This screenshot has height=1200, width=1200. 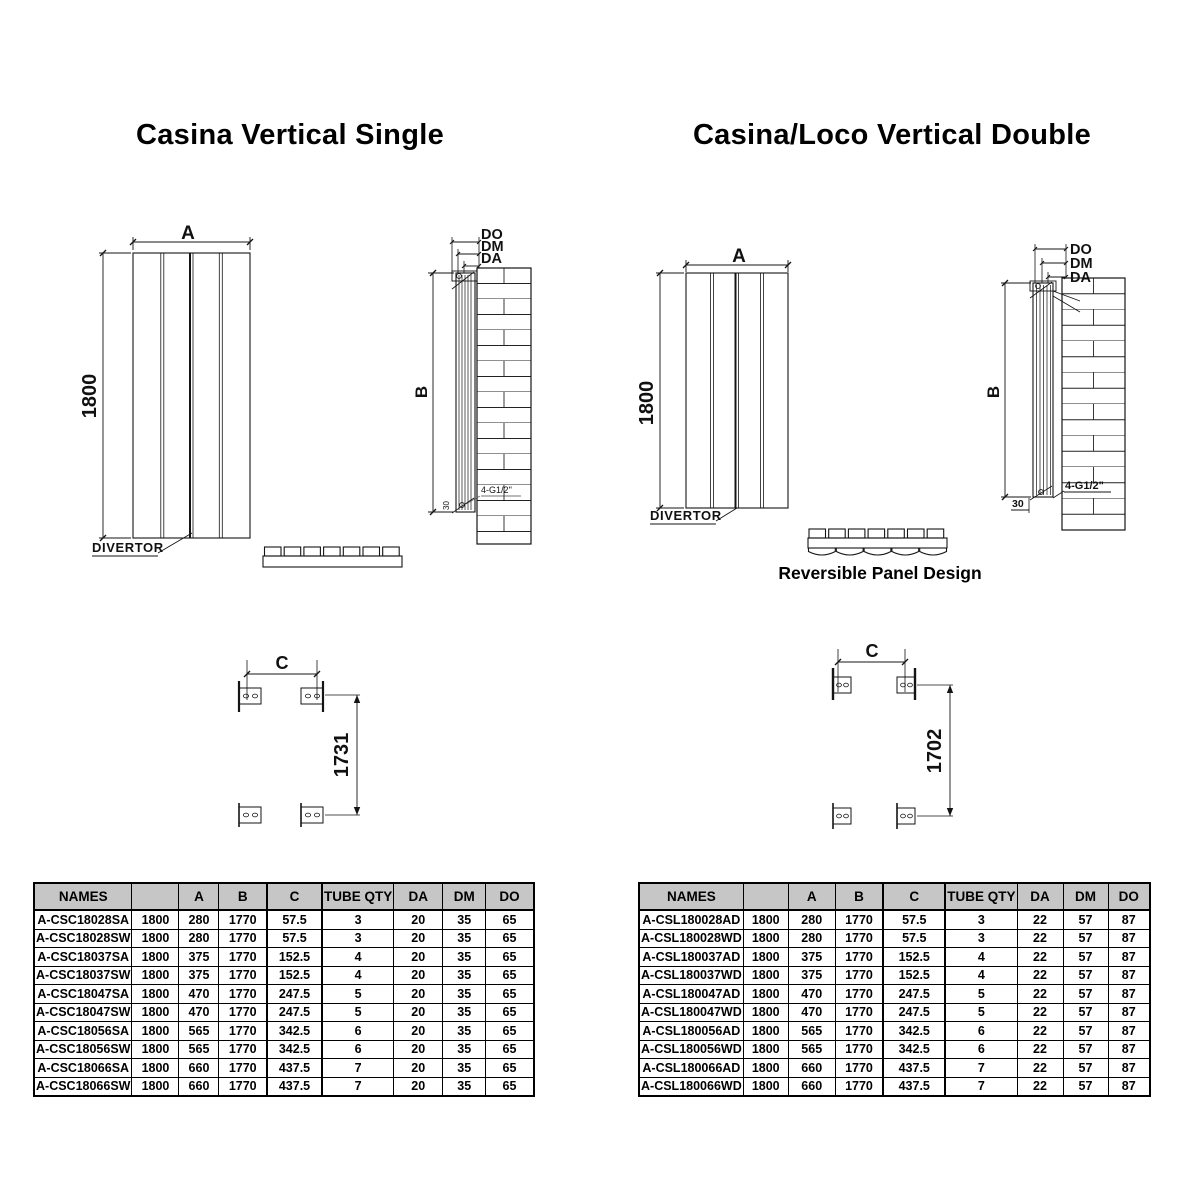 What do you see at coordinates (299, 743) in the screenshot?
I see `single-bracket-layout` at bounding box center [299, 743].